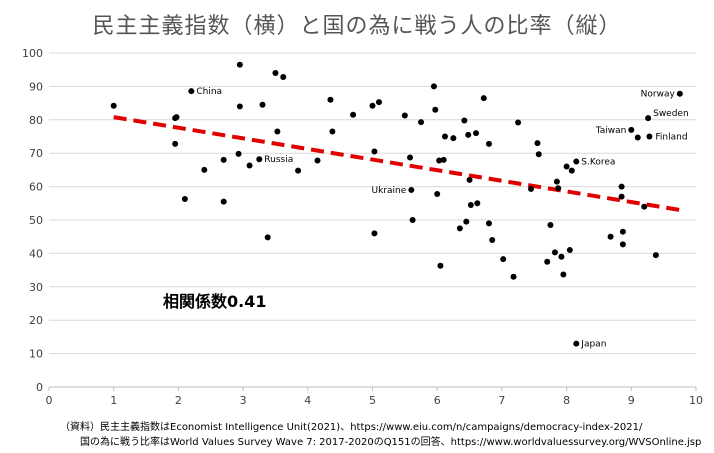 The width and height of the screenshot is (714, 453). Describe the element at coordinates (36, 153) in the screenshot. I see `y-tick-label: 70` at that location.